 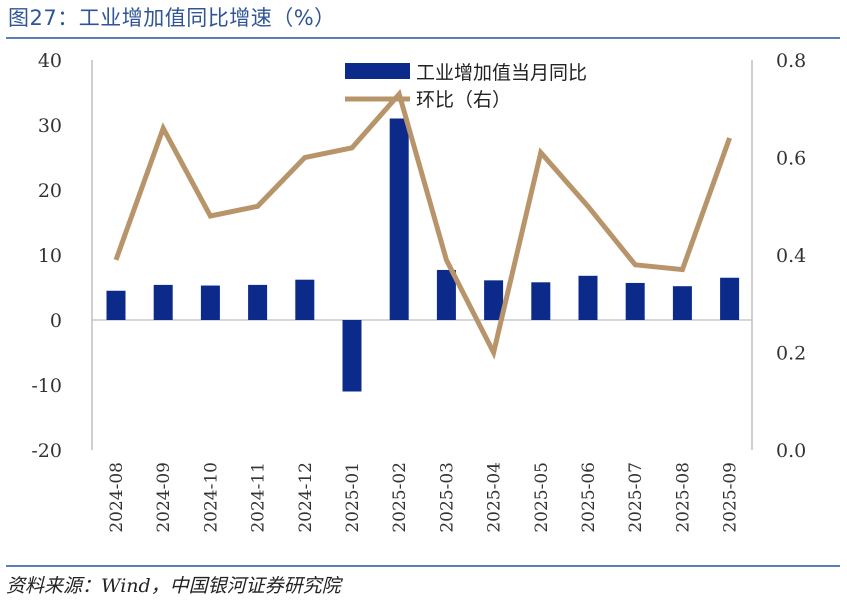 I want to click on x-tick-label: 2025-09, so click(x=731, y=497).